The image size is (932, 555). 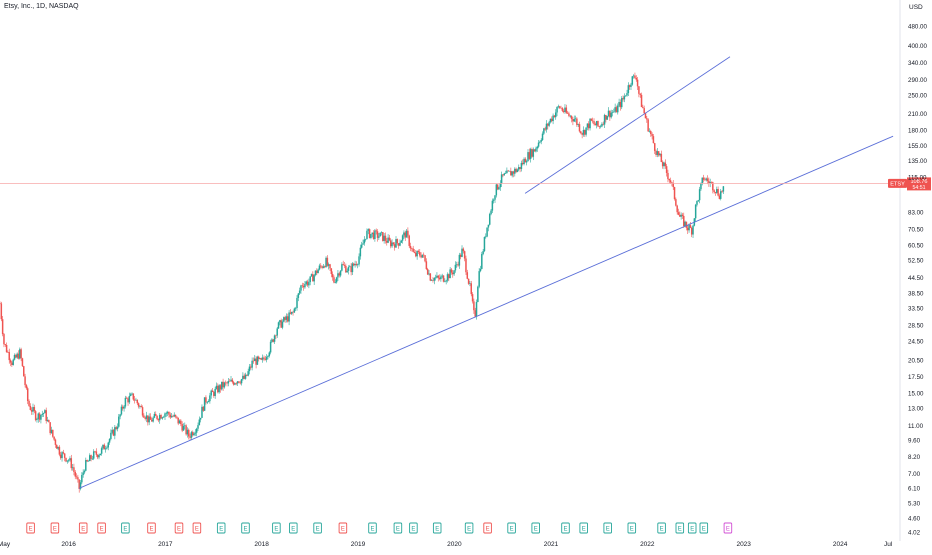 What do you see at coordinates (627, 125) in the screenshot?
I see `trendline` at bounding box center [627, 125].